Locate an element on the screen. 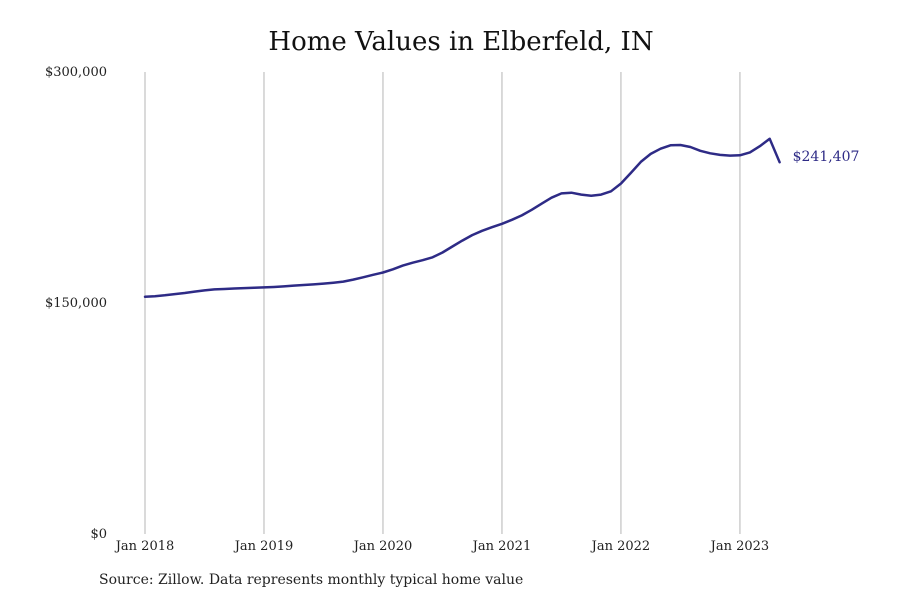 Image resolution: width=900 pixels, height=600 pixels. x-tick-label: Jan 2018 is located at coordinates (144, 546).